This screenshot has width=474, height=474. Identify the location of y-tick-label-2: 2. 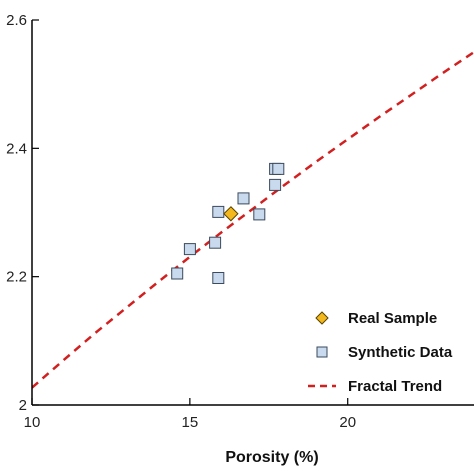
(23, 405).